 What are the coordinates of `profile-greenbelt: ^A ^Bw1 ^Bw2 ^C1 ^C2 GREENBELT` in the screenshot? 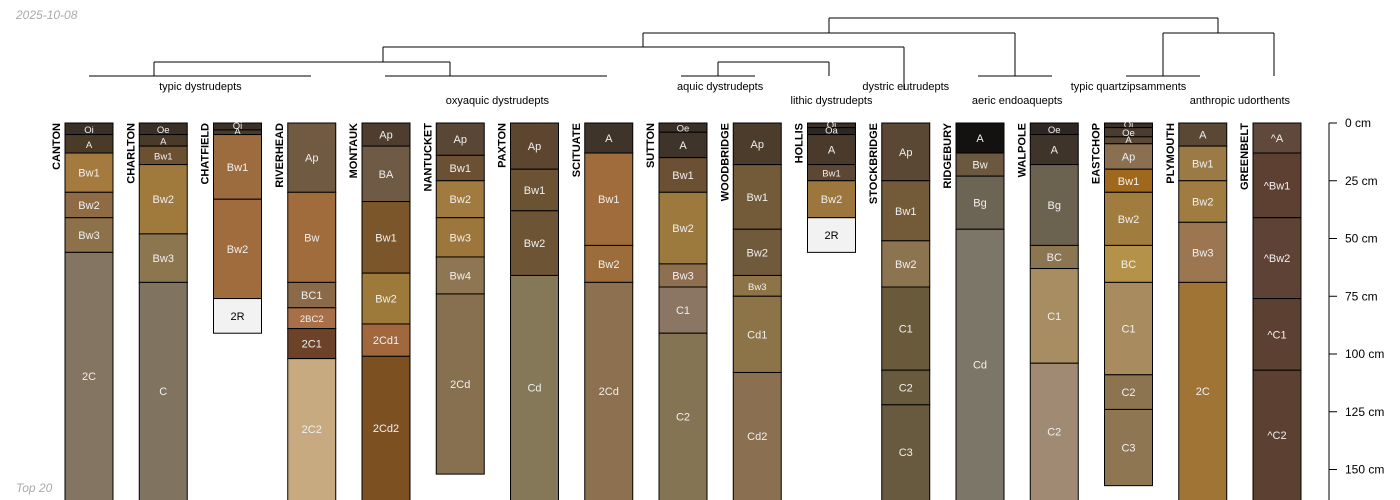 It's located at (1270, 311).